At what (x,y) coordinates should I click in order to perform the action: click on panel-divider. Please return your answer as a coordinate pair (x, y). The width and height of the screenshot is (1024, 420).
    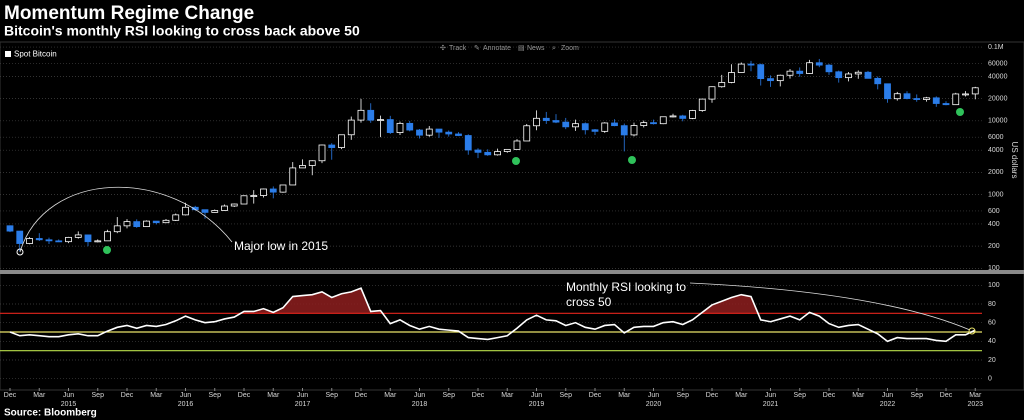
    Looking at the image, I should click on (512, 272).